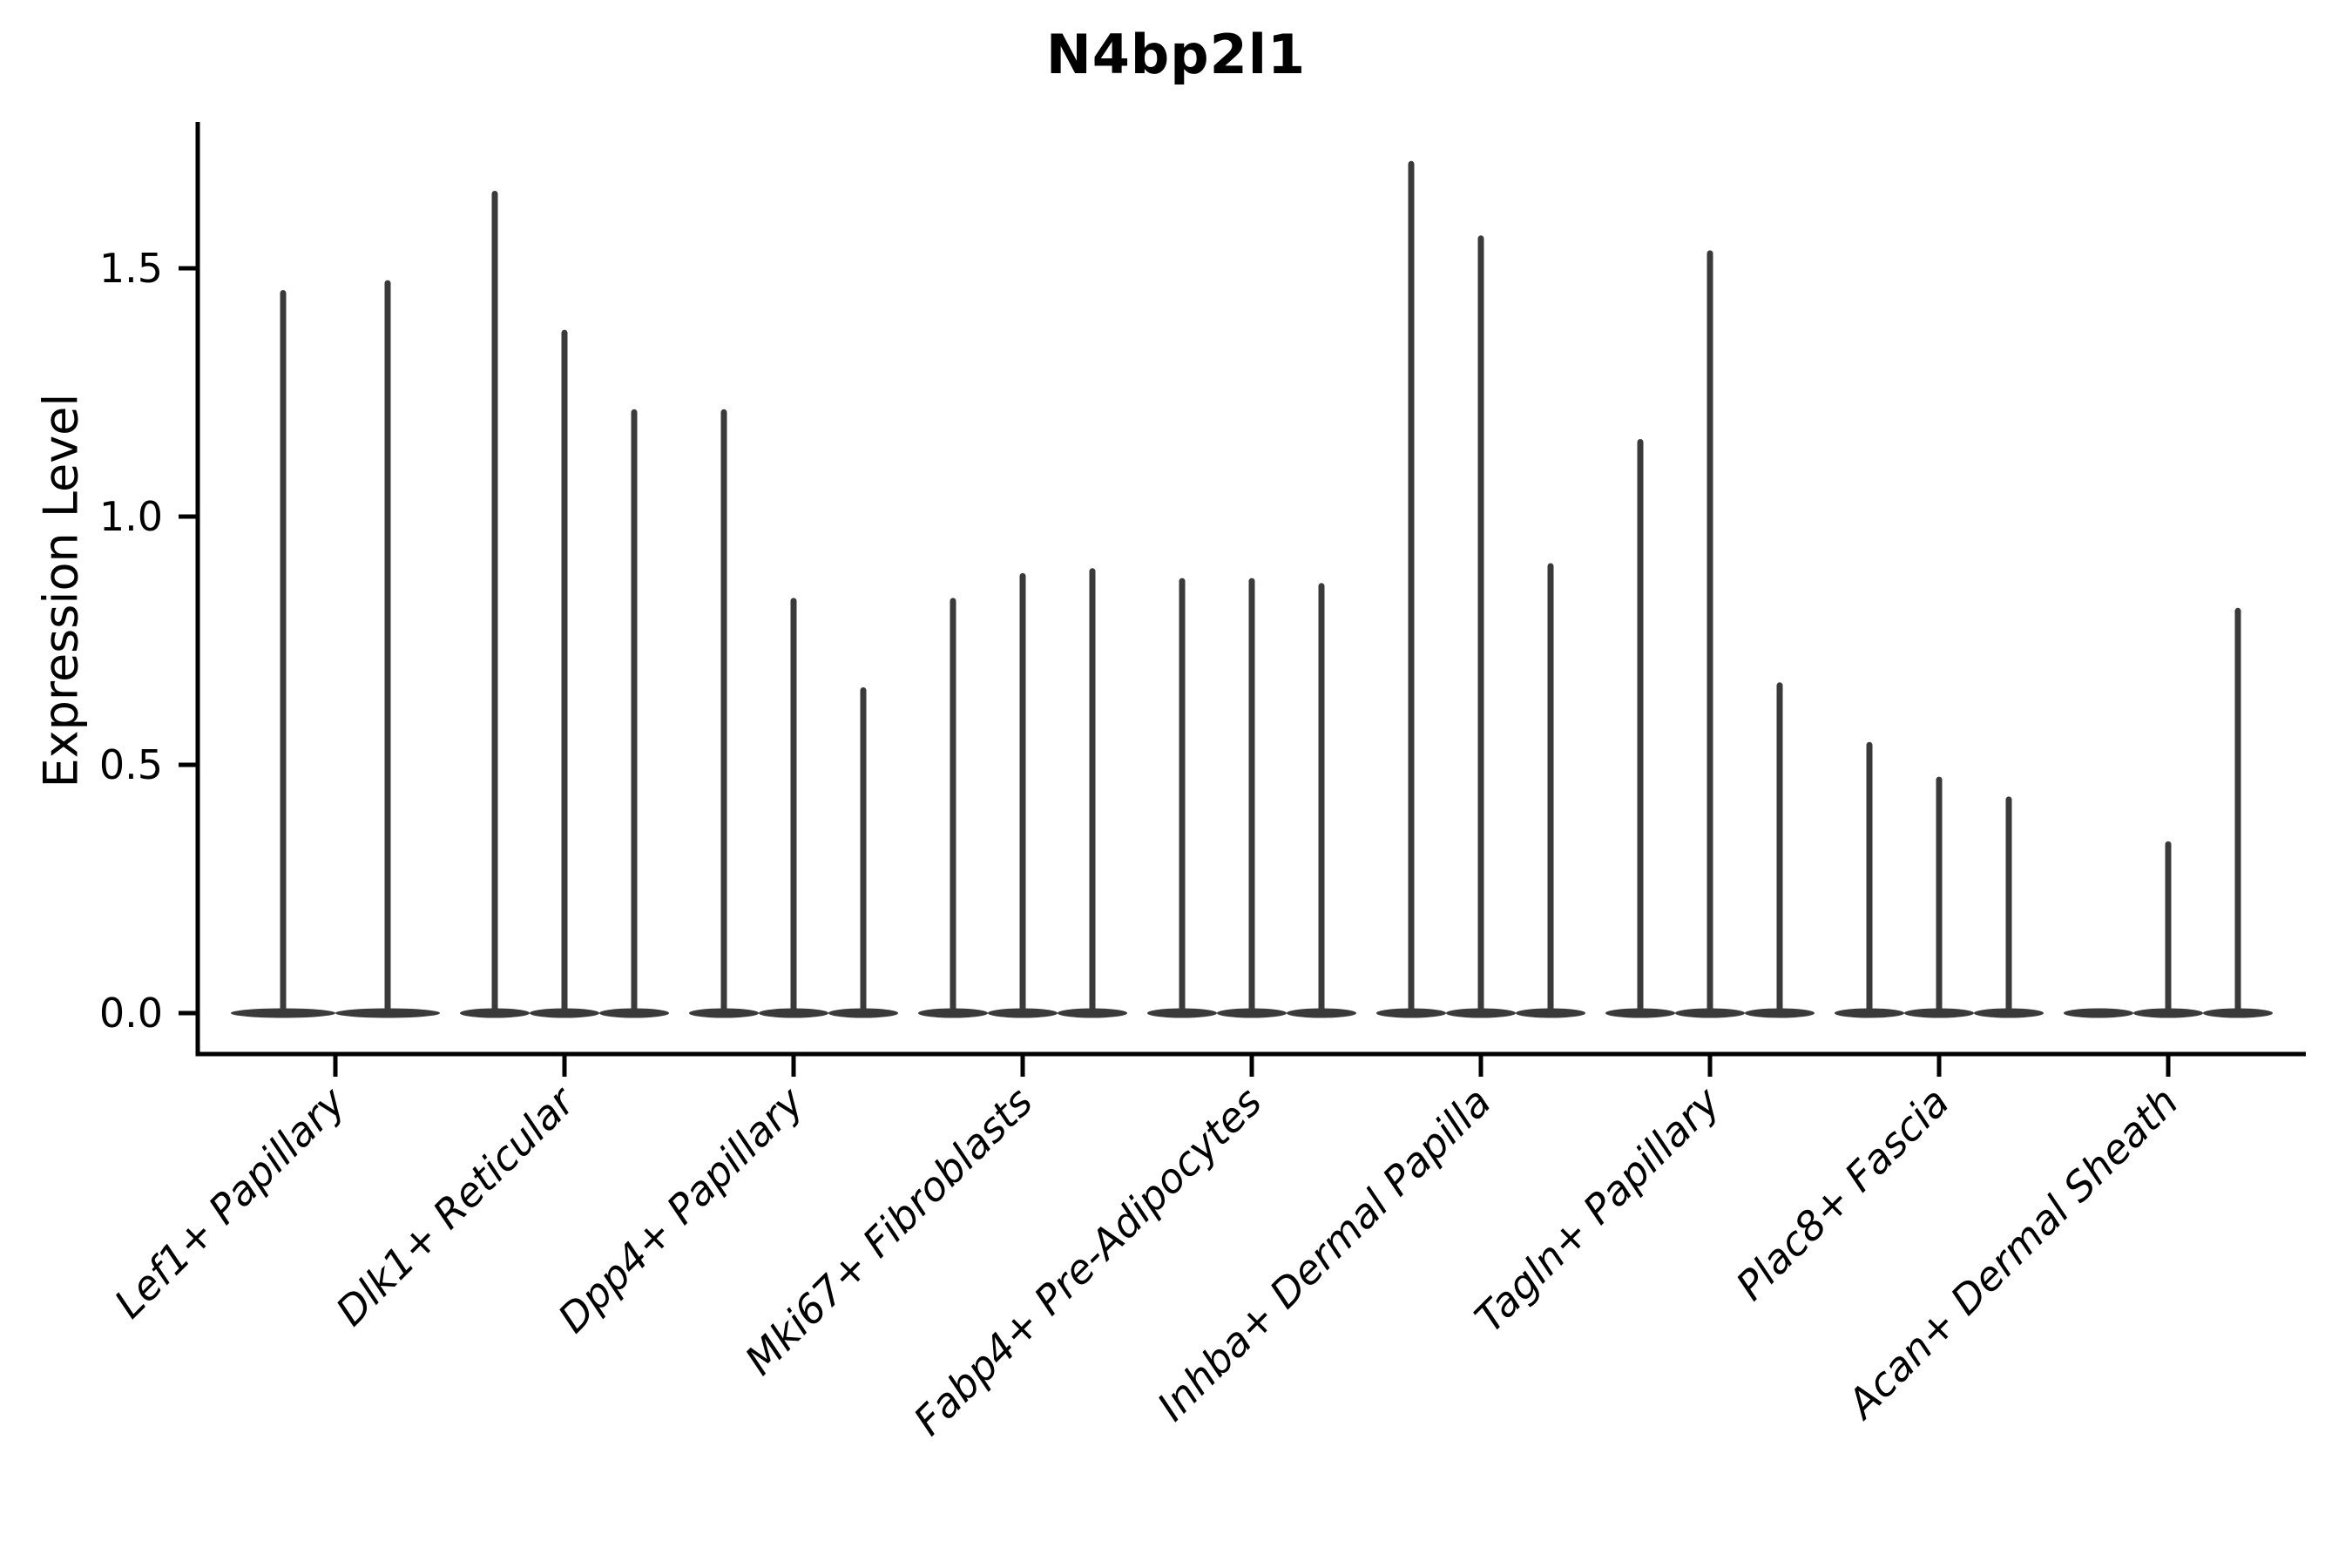  Describe the element at coordinates (131, 764) in the screenshot. I see `y-tick-label: 0.5` at that location.